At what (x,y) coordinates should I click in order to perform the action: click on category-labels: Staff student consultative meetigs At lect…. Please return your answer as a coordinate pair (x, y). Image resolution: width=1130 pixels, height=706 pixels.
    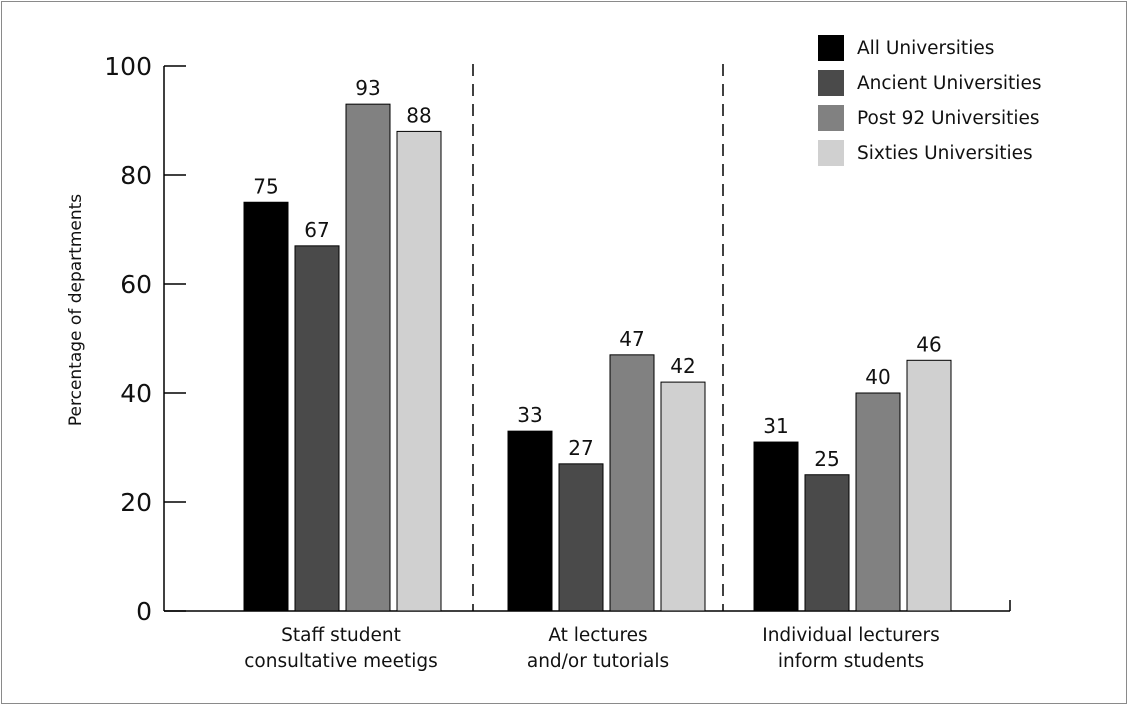
    Looking at the image, I should click on (591, 648).